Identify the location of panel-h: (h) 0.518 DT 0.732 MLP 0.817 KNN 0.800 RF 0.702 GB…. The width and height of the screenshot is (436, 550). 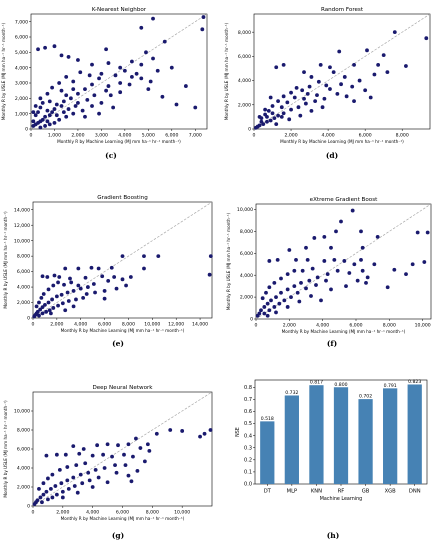
(331, 459).